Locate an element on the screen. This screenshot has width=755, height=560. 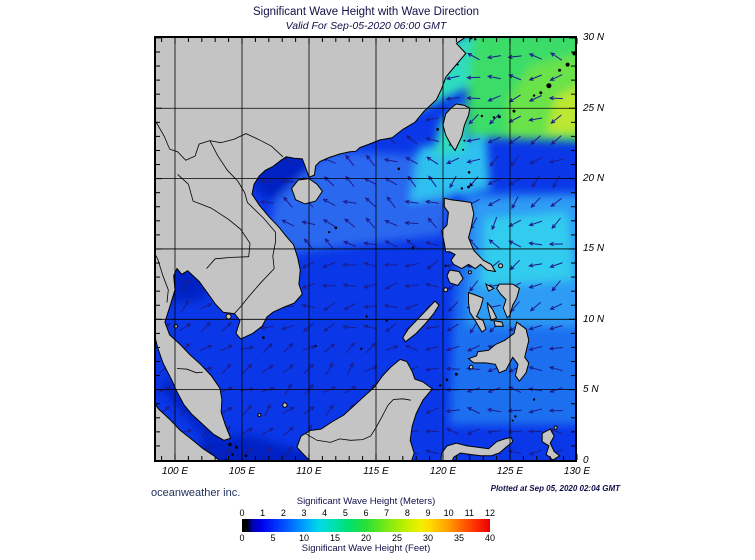
x-axis-label: 105 E is located at coordinates (242, 471).